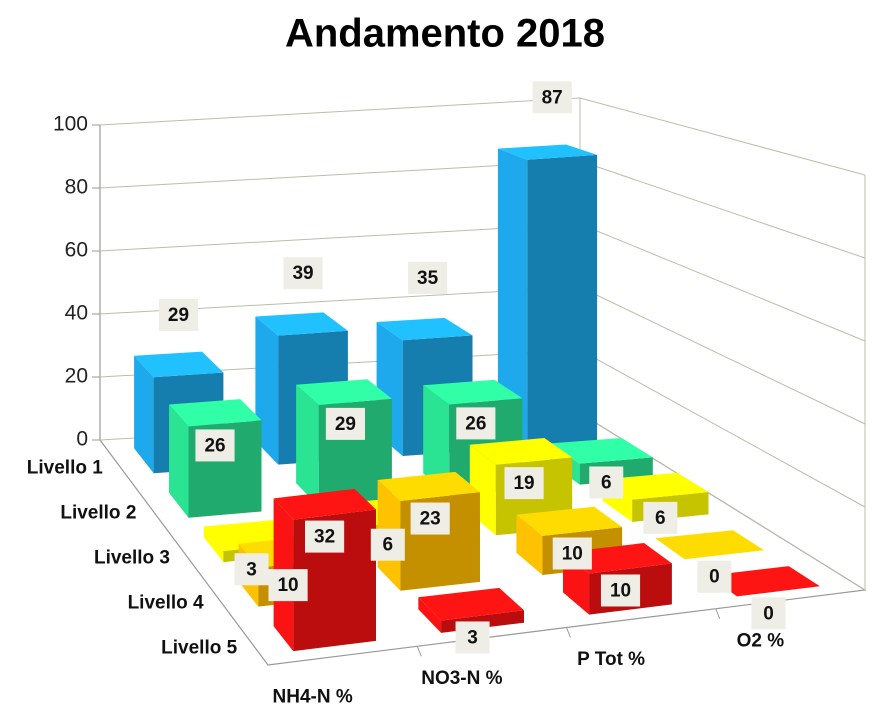  I want to click on chart-title: Andamento 2018, so click(445, 34).